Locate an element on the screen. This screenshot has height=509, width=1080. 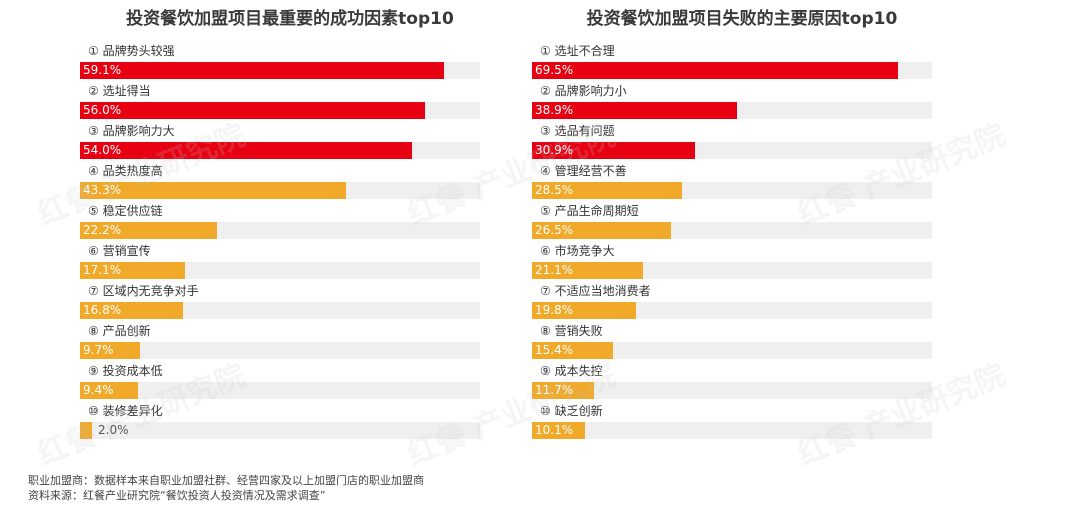
category-label: ② 品牌影响力小 is located at coordinates (583, 91).